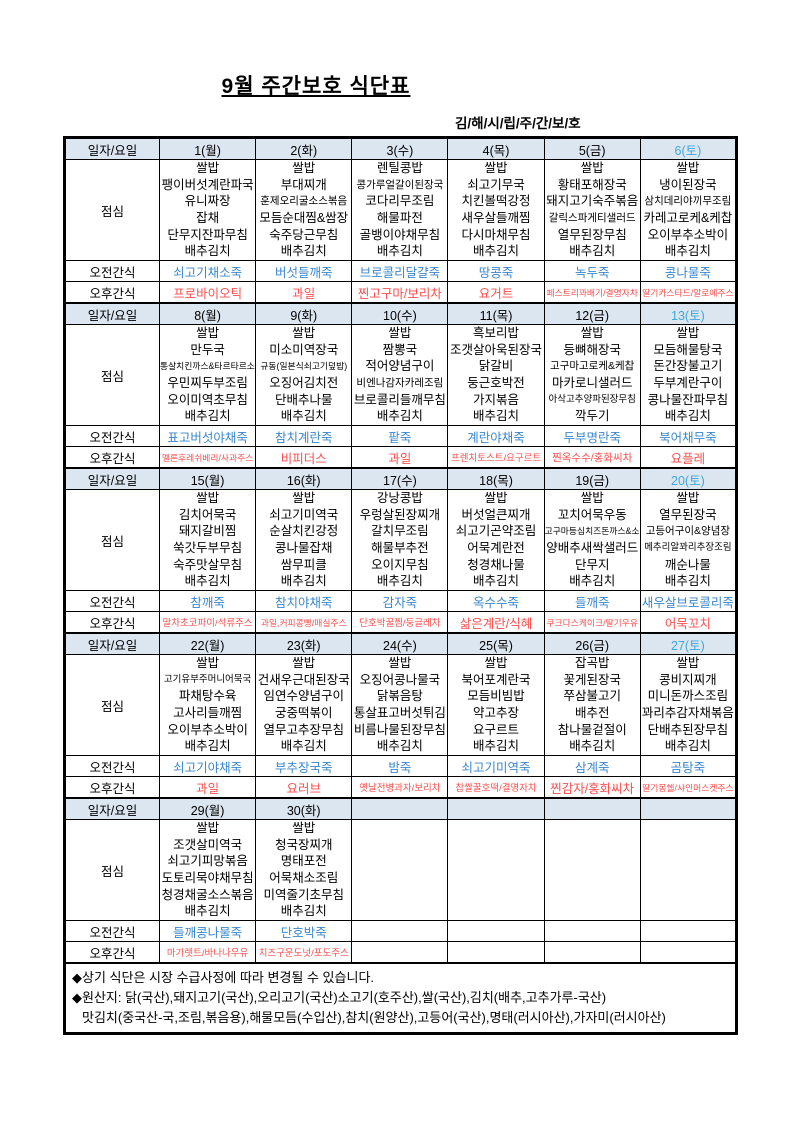 This screenshot has width=793, height=1122. I want to click on menu-item: 쇠고기곤약조림, so click(496, 531).